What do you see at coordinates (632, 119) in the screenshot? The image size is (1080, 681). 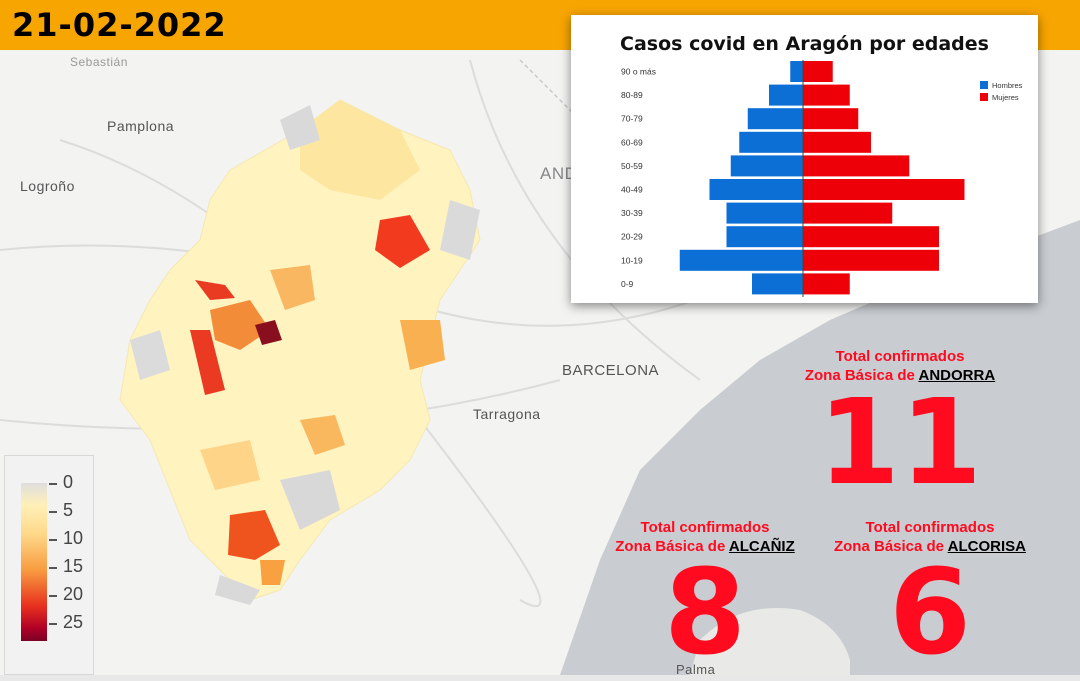 I see `age-tick-label: 70-79` at bounding box center [632, 119].